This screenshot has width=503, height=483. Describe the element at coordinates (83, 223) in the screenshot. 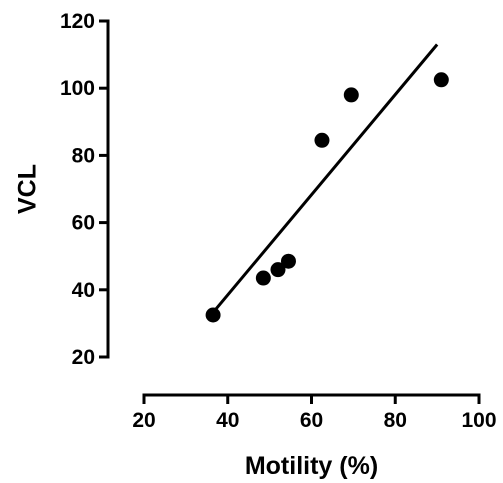

I see `y-tick-label: 60` at that location.